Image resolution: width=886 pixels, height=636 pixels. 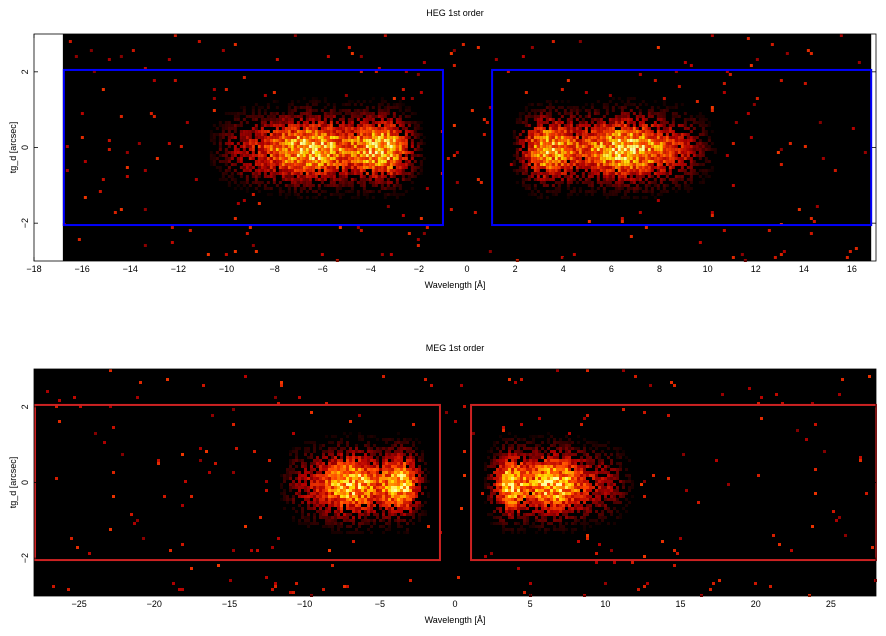 I want to click on chart-title: HEG 1st order, so click(x=455, y=13).